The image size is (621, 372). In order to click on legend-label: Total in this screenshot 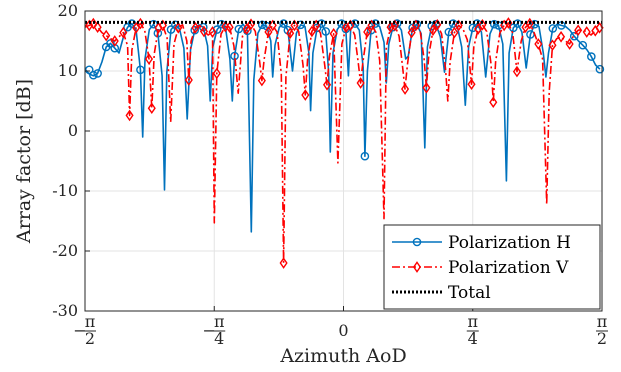, I will do `click(469, 293)`.